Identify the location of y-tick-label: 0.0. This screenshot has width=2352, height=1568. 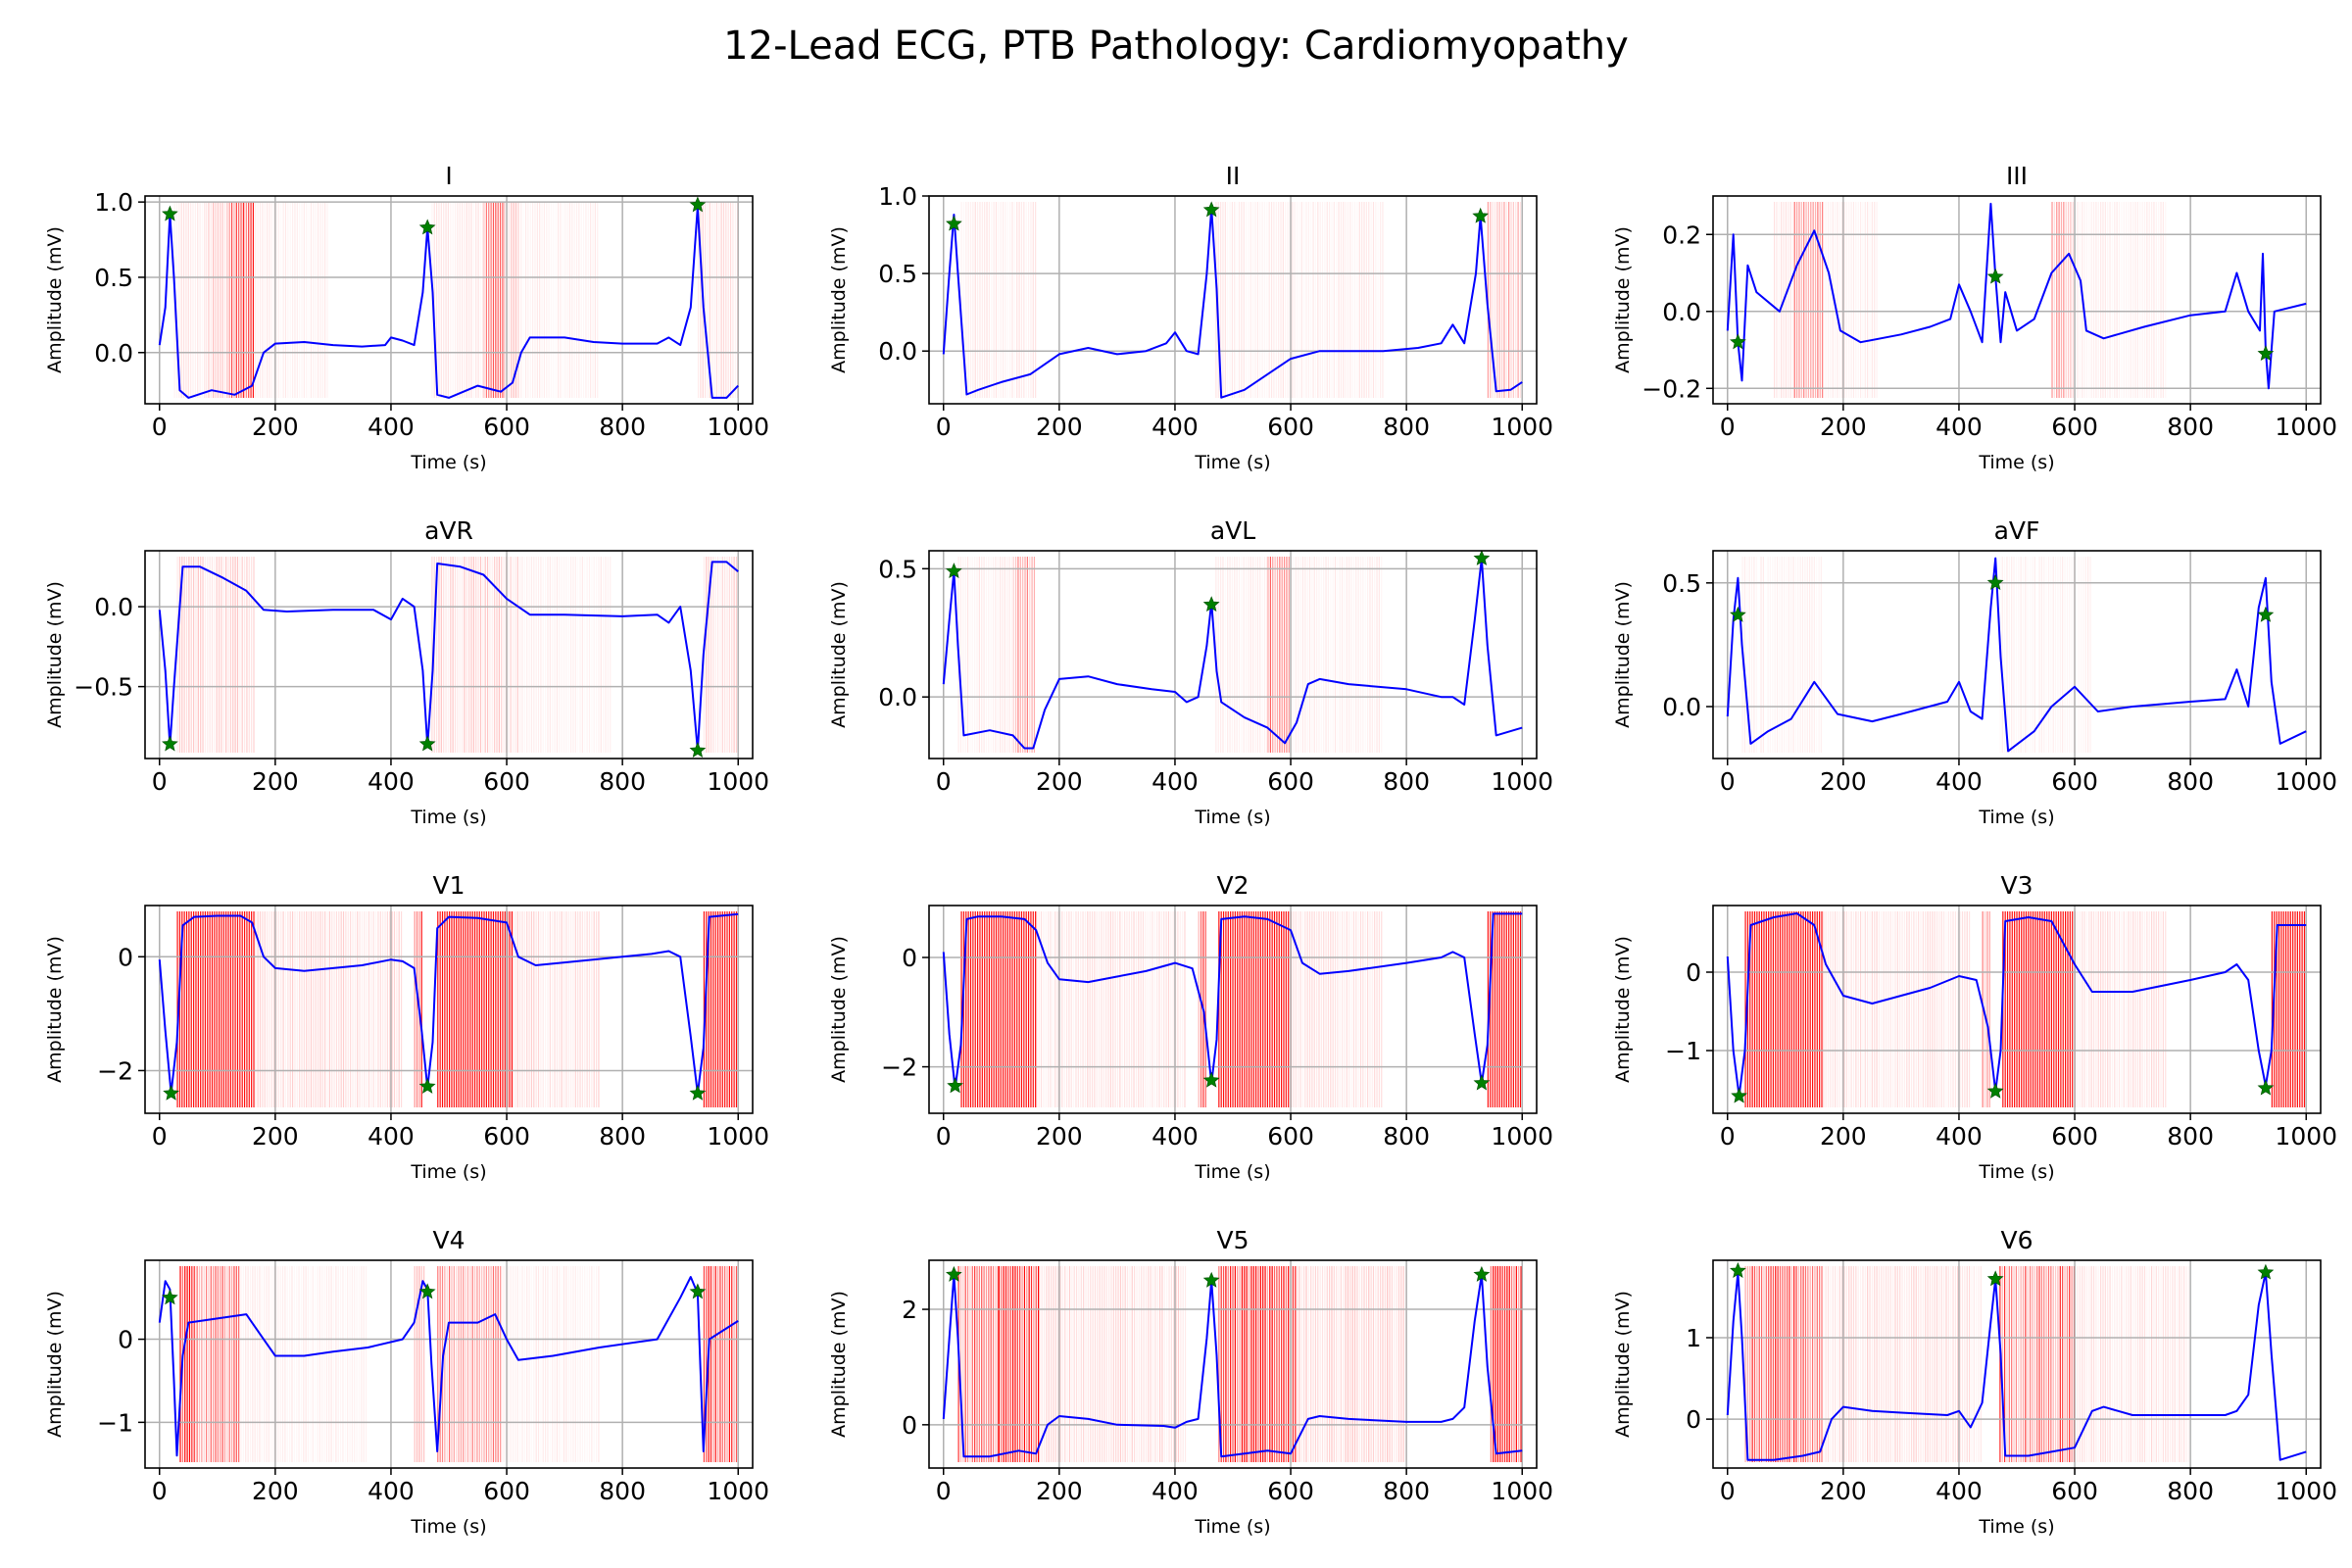
(897, 351).